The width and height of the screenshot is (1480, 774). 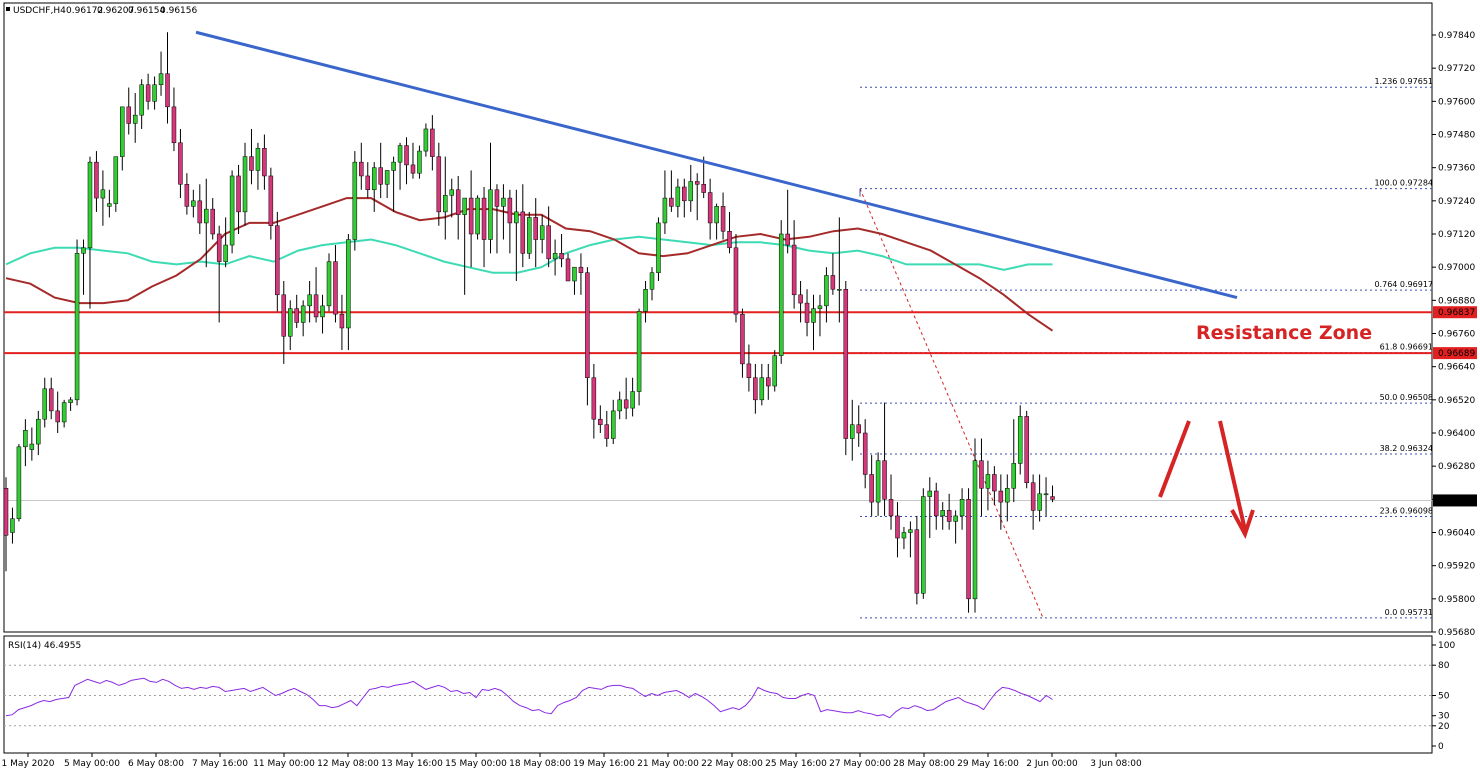 What do you see at coordinates (1406, 347) in the screenshot?
I see `fib-level-label: 61.8 0.96691` at bounding box center [1406, 347].